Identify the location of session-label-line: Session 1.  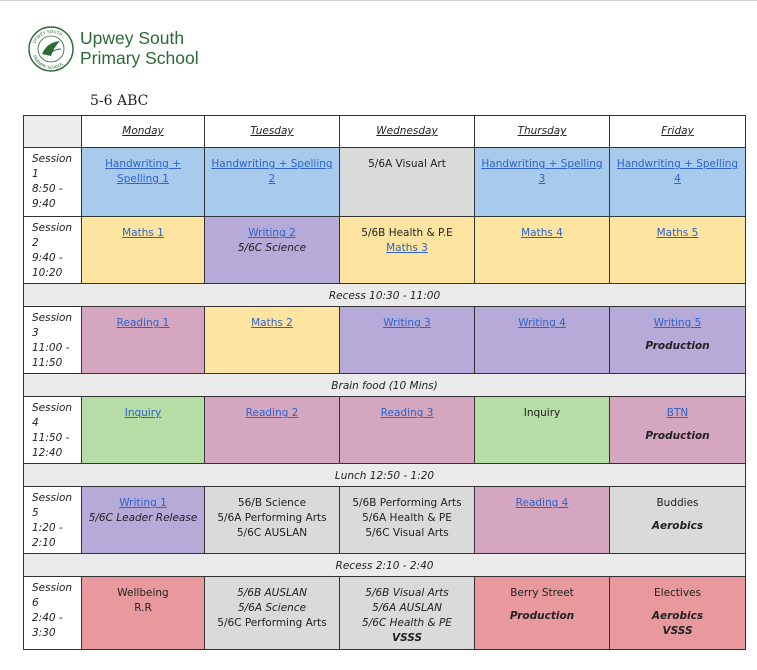
(52, 166).